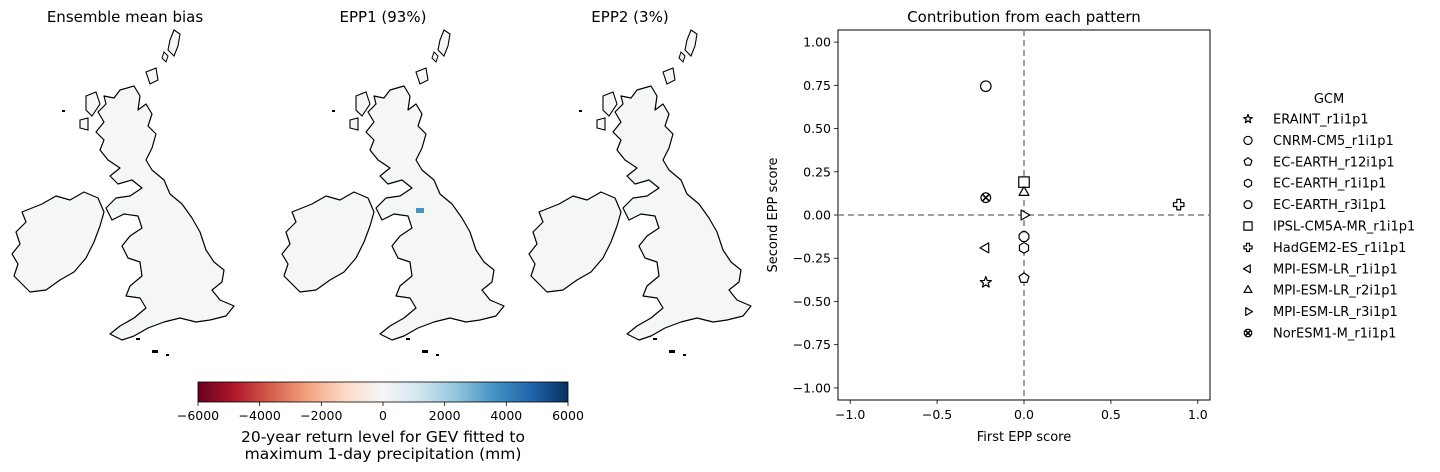  What do you see at coordinates (445, 415) in the screenshot?
I see `colorbar-tick-label: 2000` at bounding box center [445, 415].